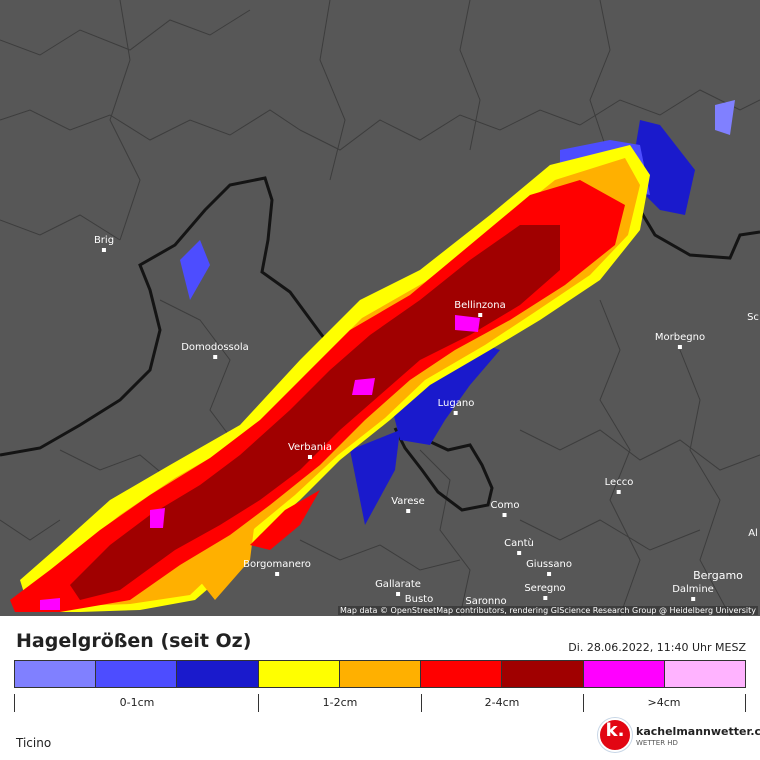  Describe the element at coordinates (549, 567) in the screenshot. I see `city-label: Giussano` at that location.